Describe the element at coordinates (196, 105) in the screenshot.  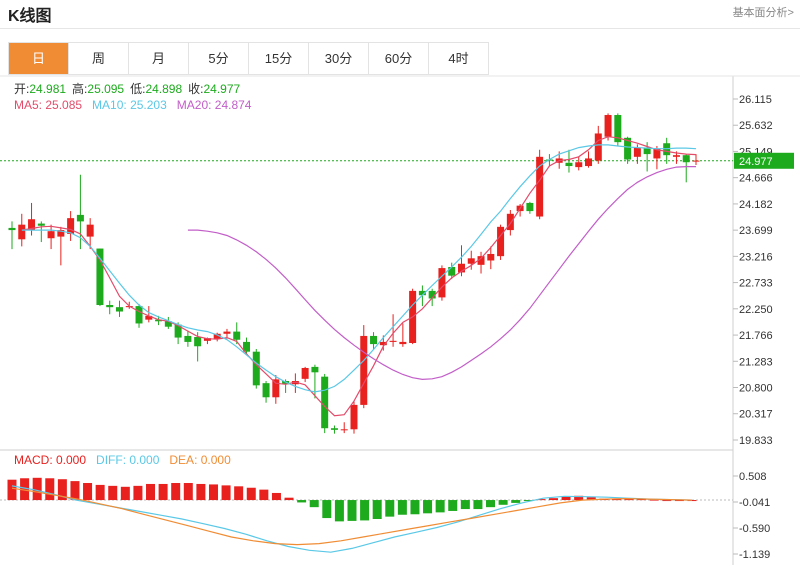
I see `ma20-label: MA20:` at that location.